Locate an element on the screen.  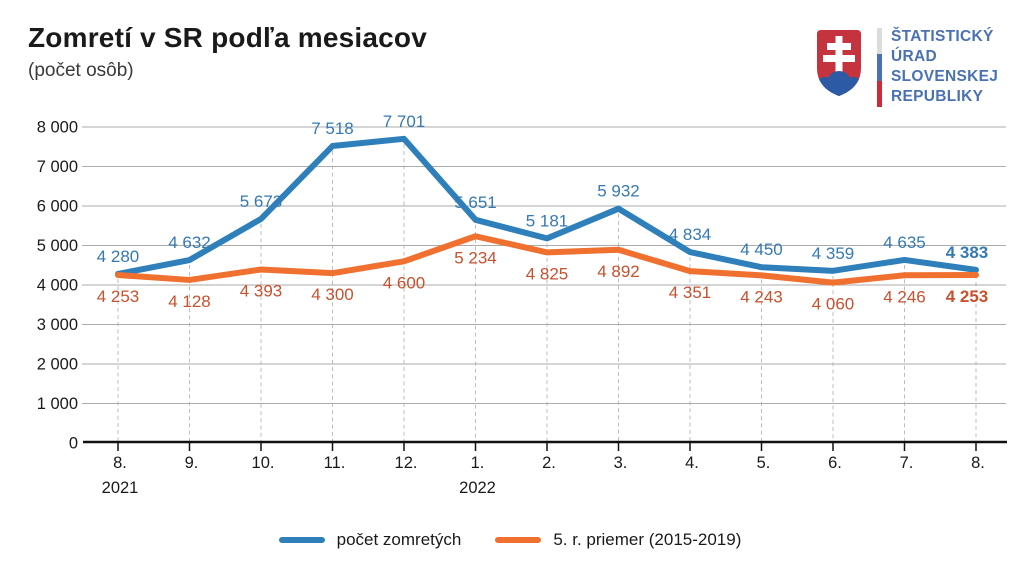
legend-item-deaths: počet zomretých is located at coordinates (370, 540).